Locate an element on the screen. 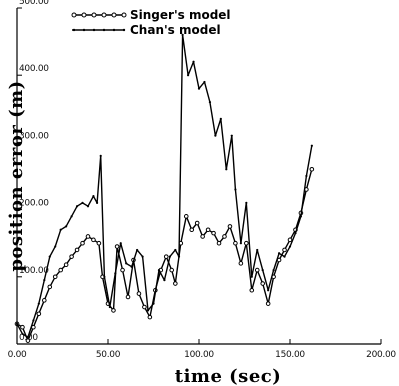 This screenshot has width=399, height=386. x-axis-title: time (sec) is located at coordinates (228, 376).